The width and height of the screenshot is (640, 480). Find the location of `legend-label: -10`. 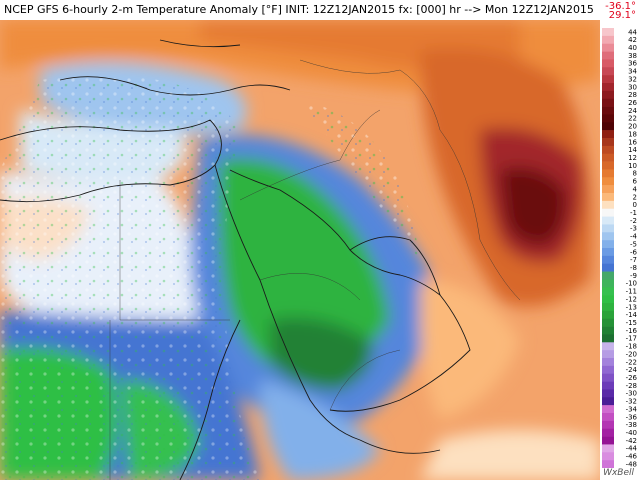

legend-label: -10 is located at coordinates (631, 284).